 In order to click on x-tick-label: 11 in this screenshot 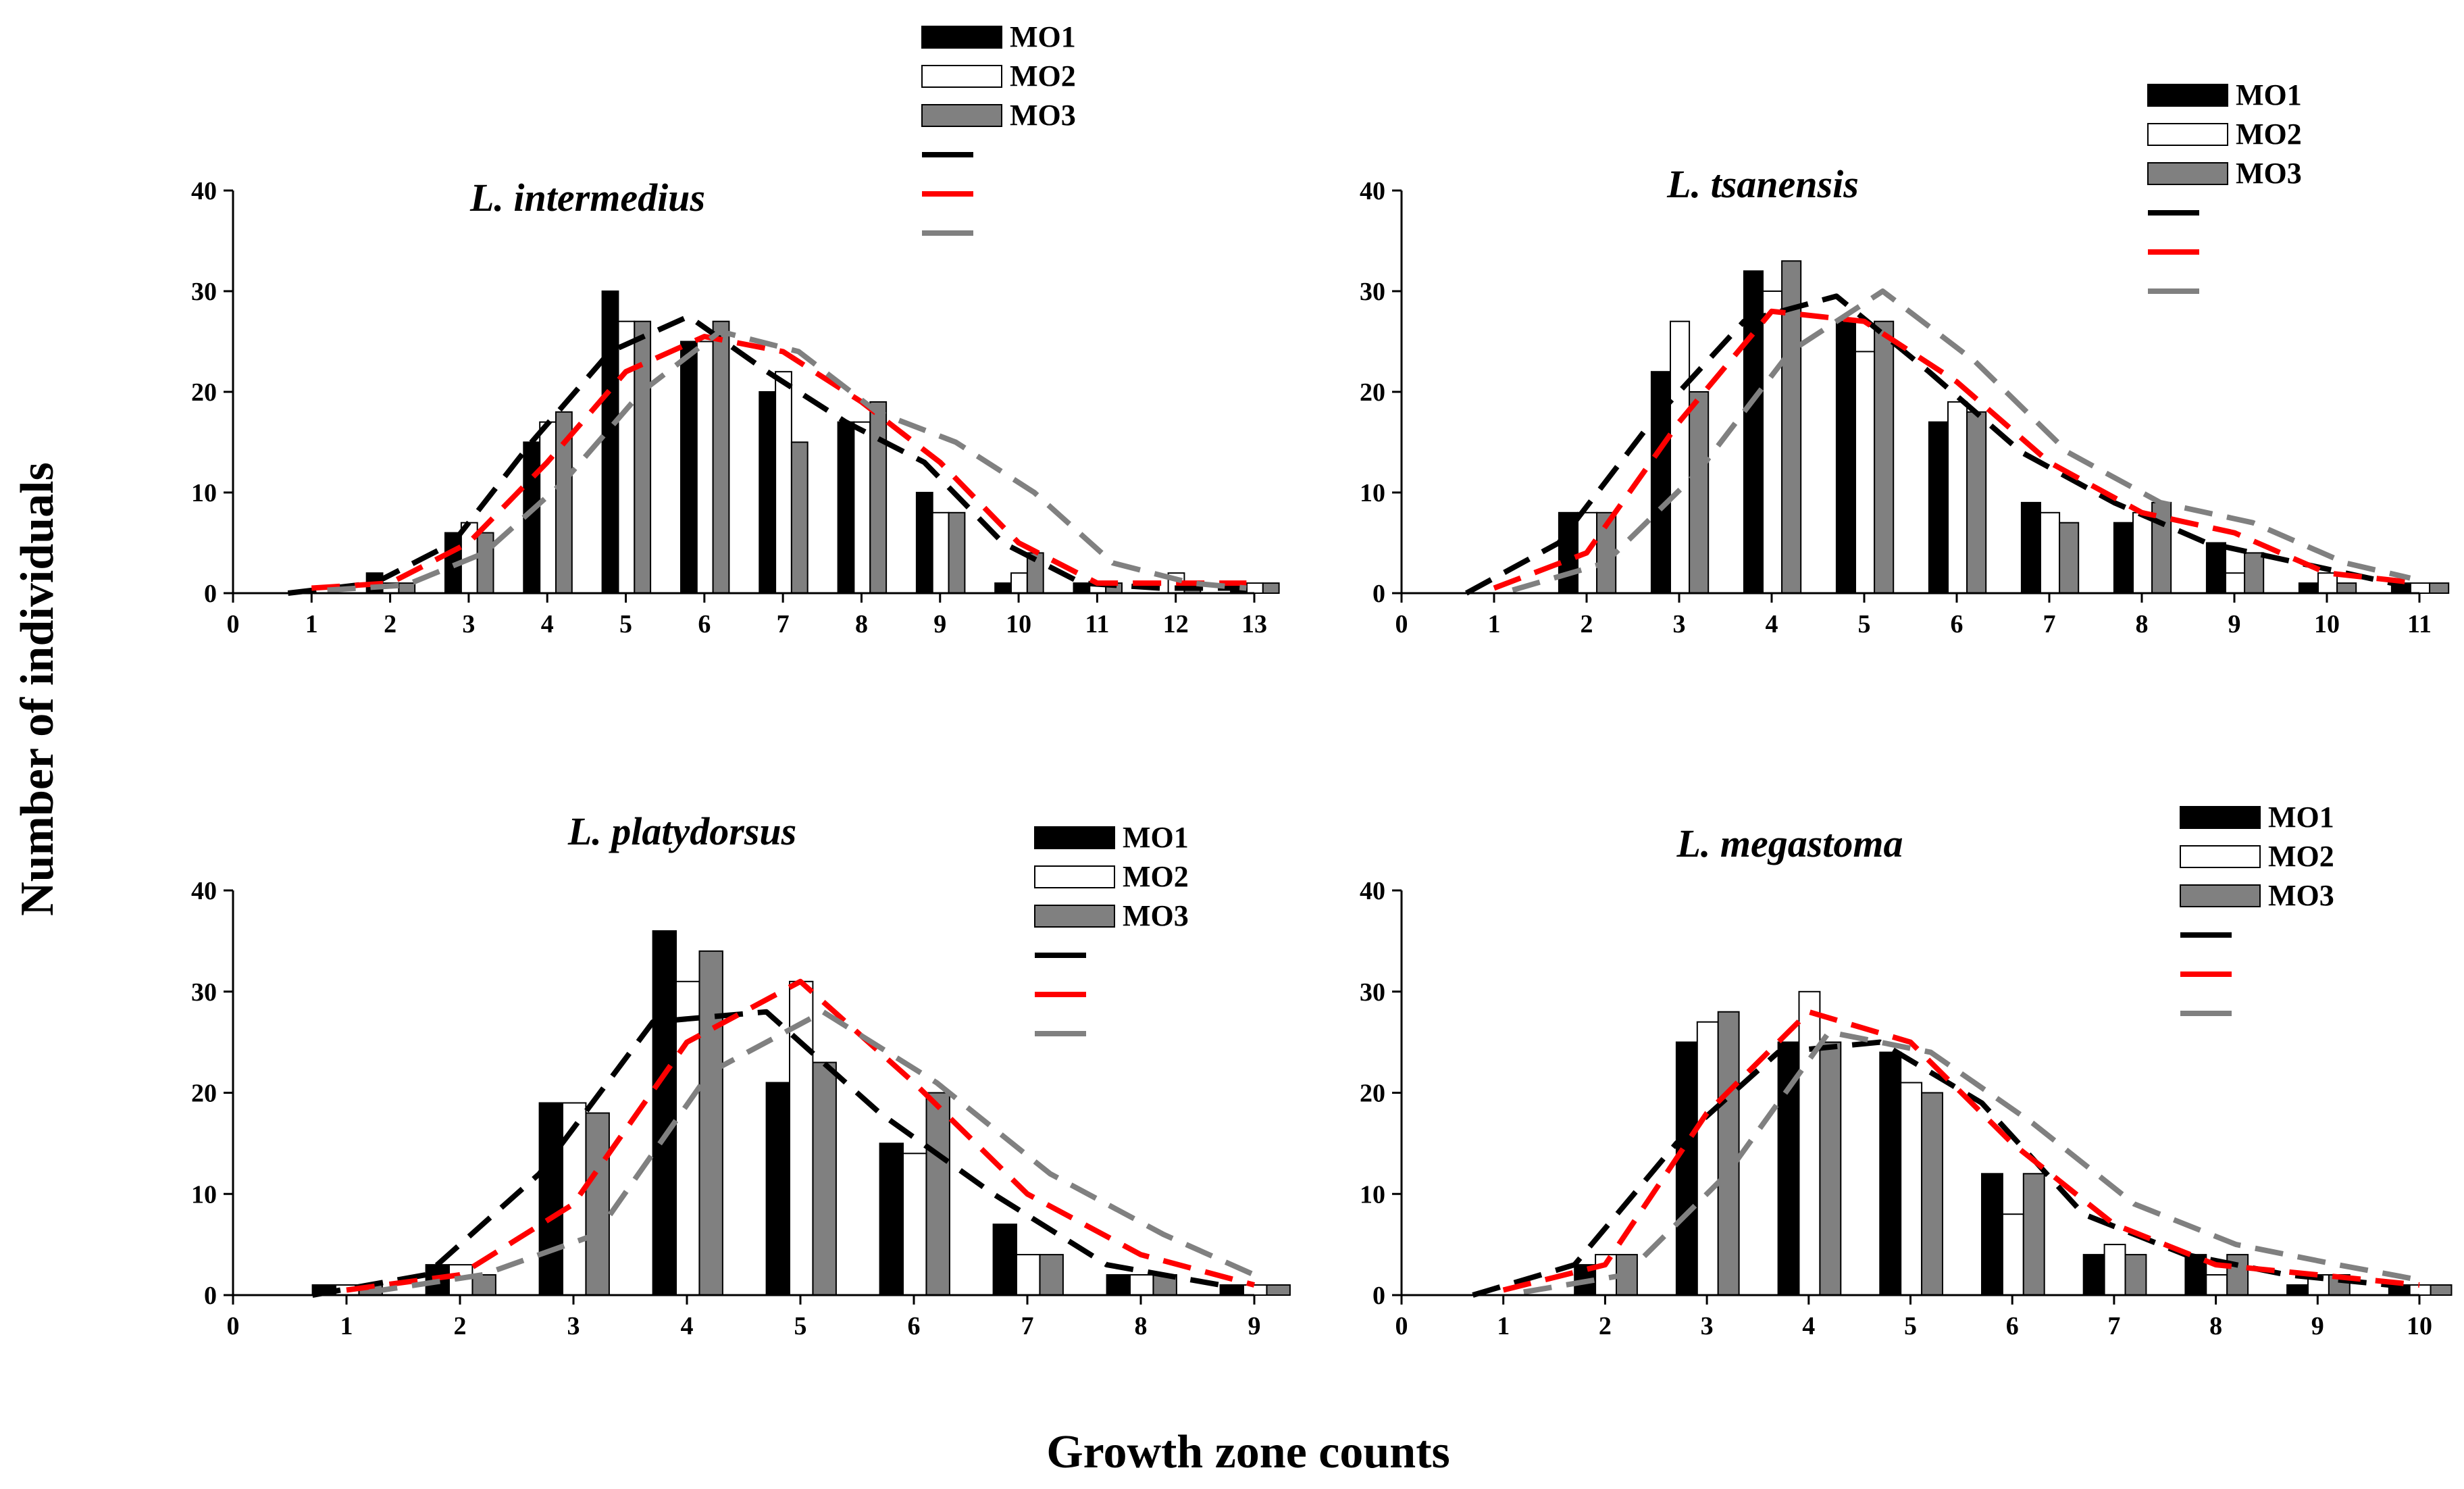, I will do `click(2419, 624)`.